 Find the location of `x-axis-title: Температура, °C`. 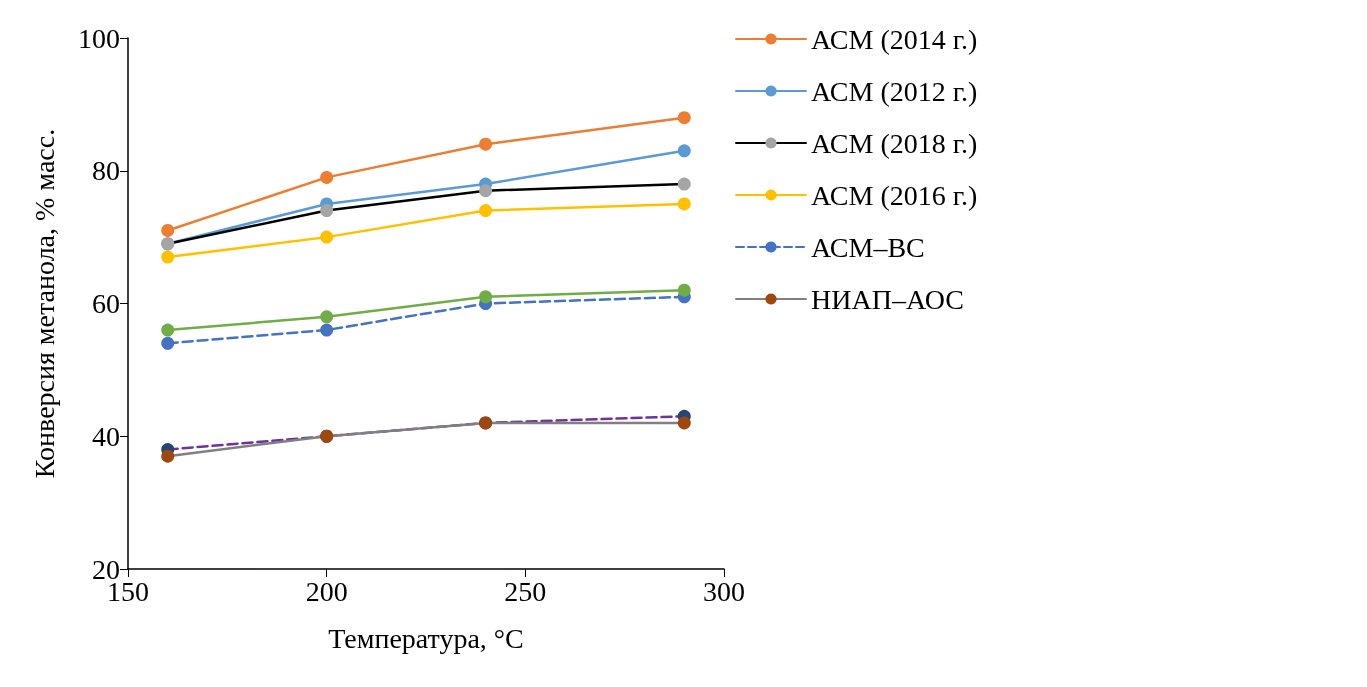

x-axis-title: Температура, °C is located at coordinates (426, 638).